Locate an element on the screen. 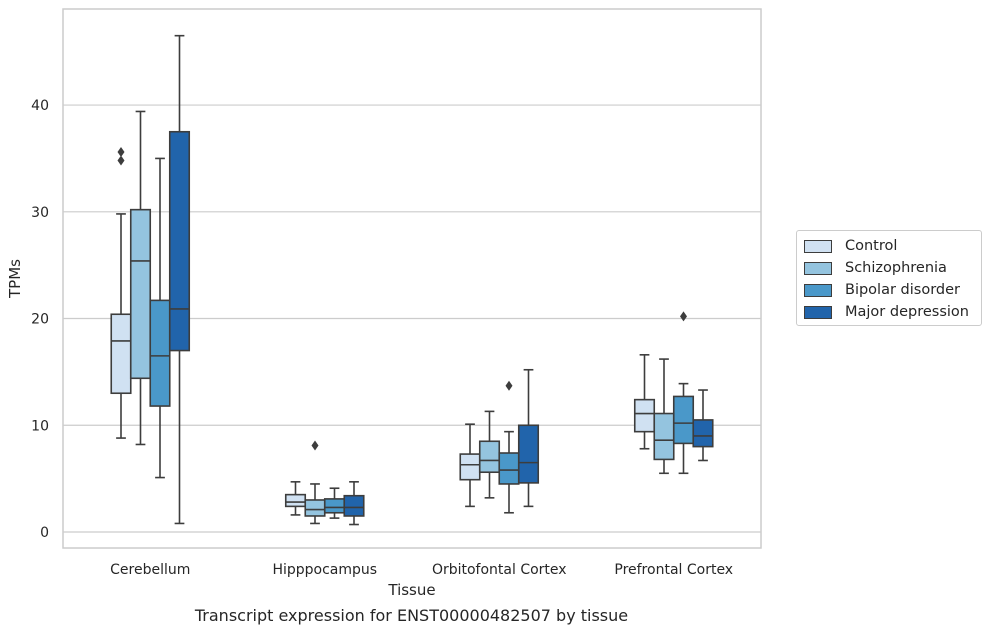 This screenshot has width=993, height=634. legend-label-bipolar-disorder: Bipolar disorder is located at coordinates (902, 290).